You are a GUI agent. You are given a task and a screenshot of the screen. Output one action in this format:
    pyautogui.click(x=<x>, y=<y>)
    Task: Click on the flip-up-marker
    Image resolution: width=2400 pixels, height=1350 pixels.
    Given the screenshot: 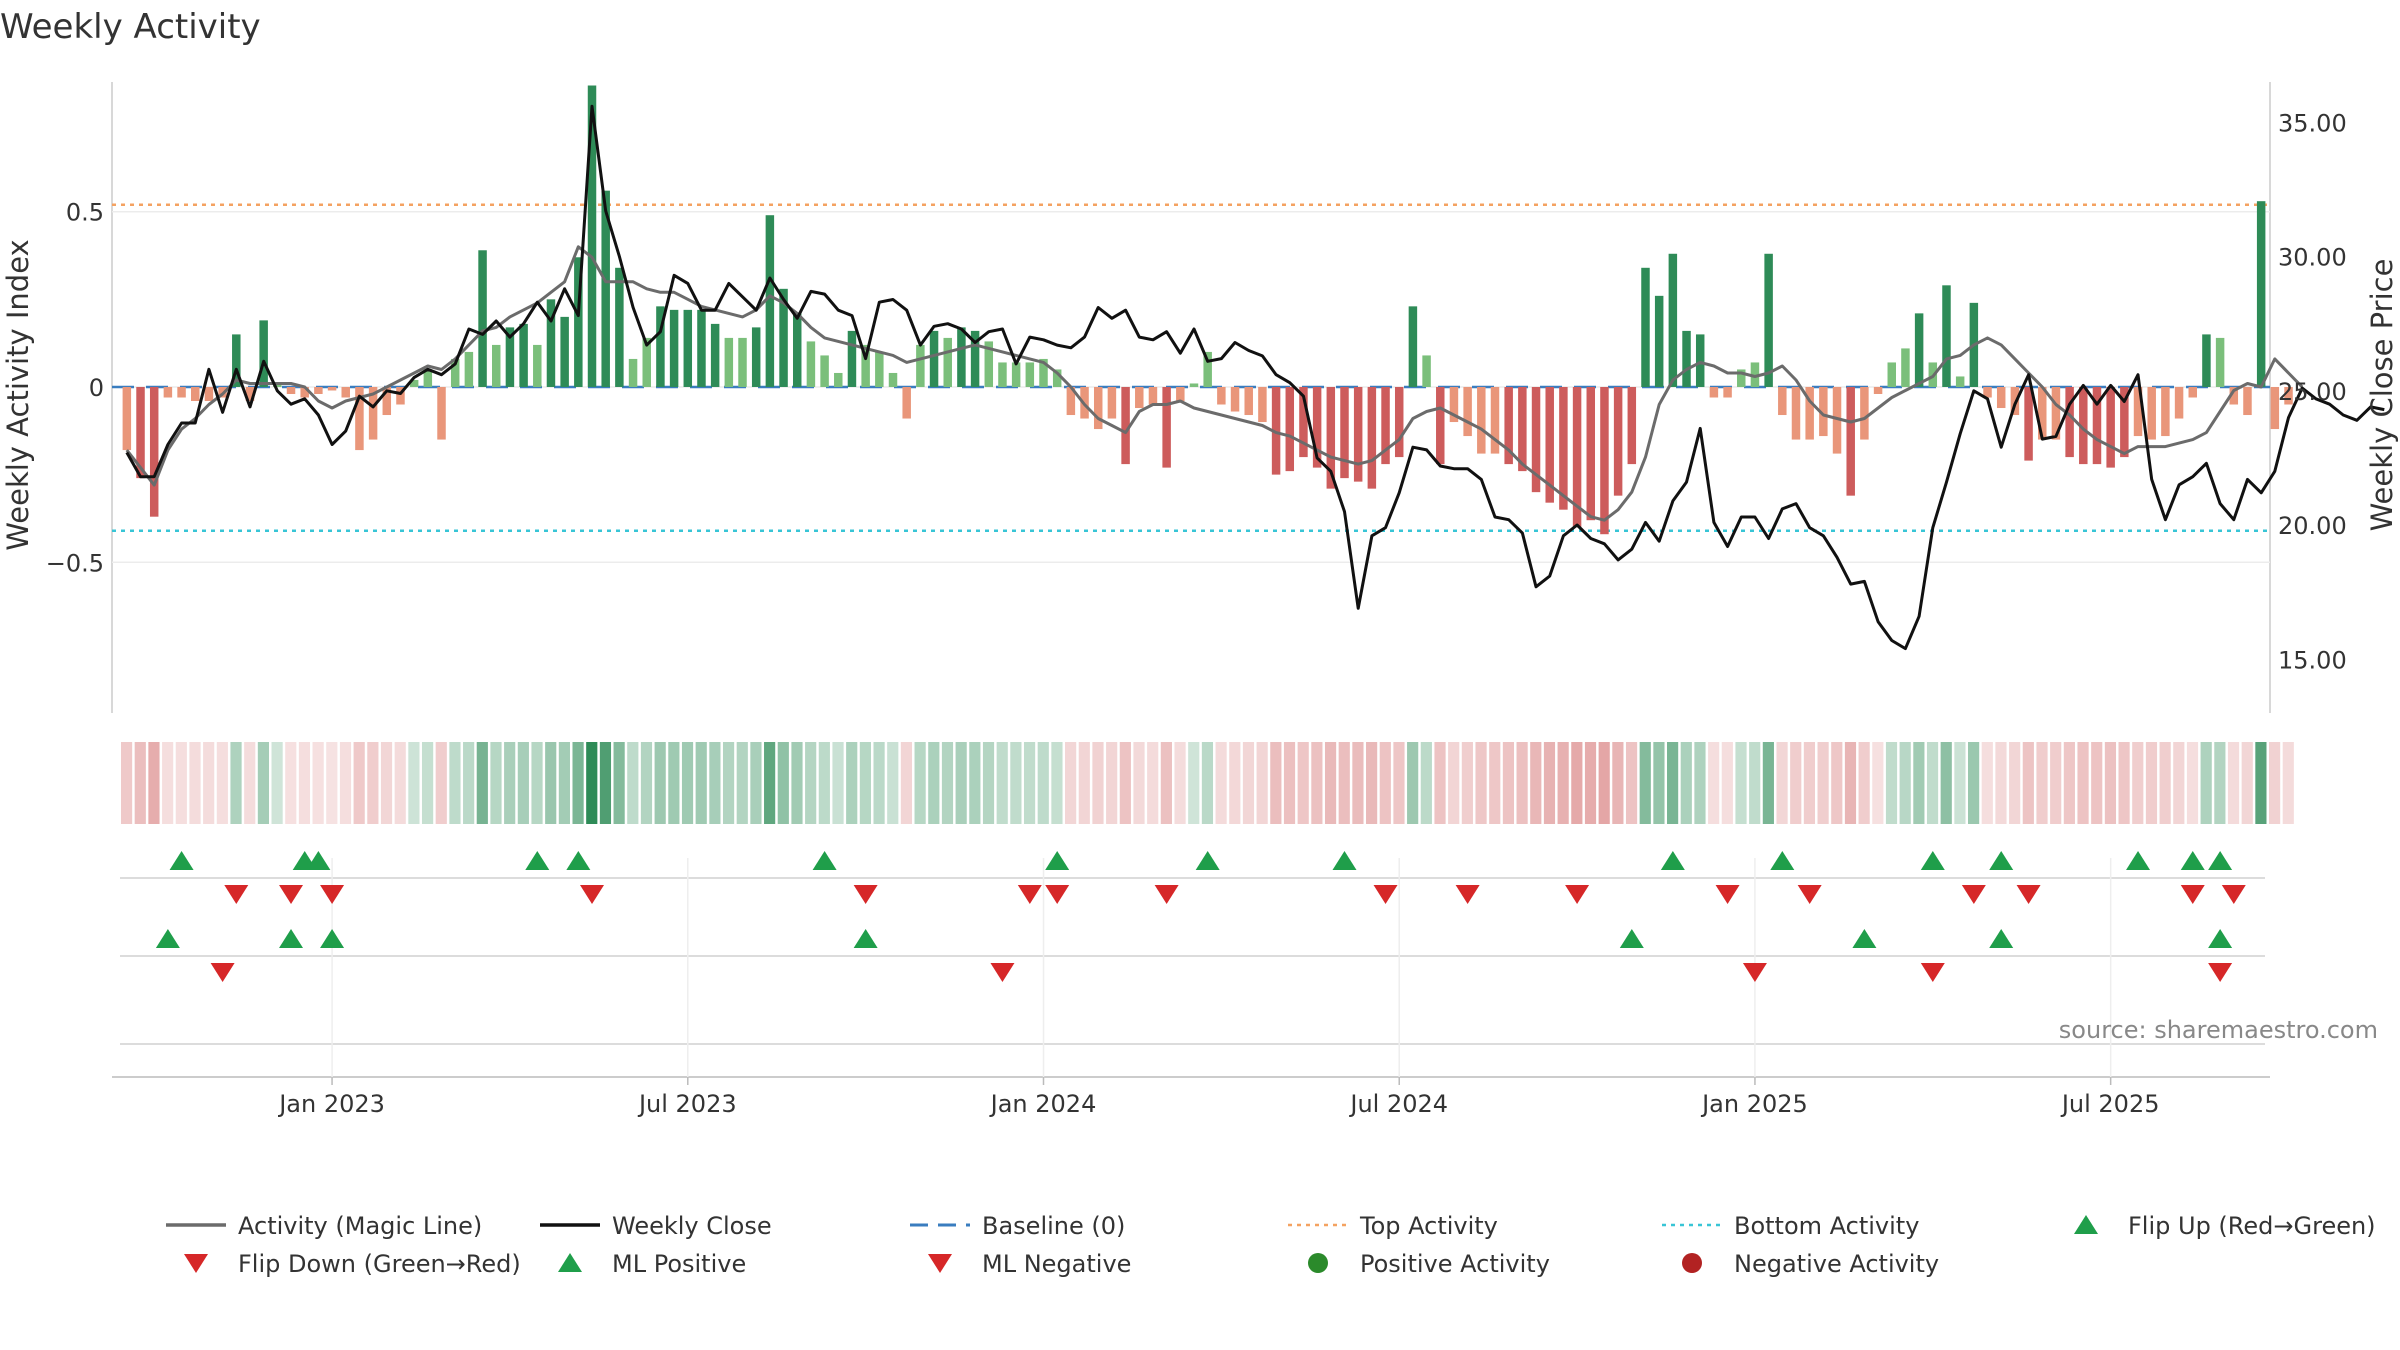 What is the action you would take?
    pyautogui.click(x=1932, y=860)
    